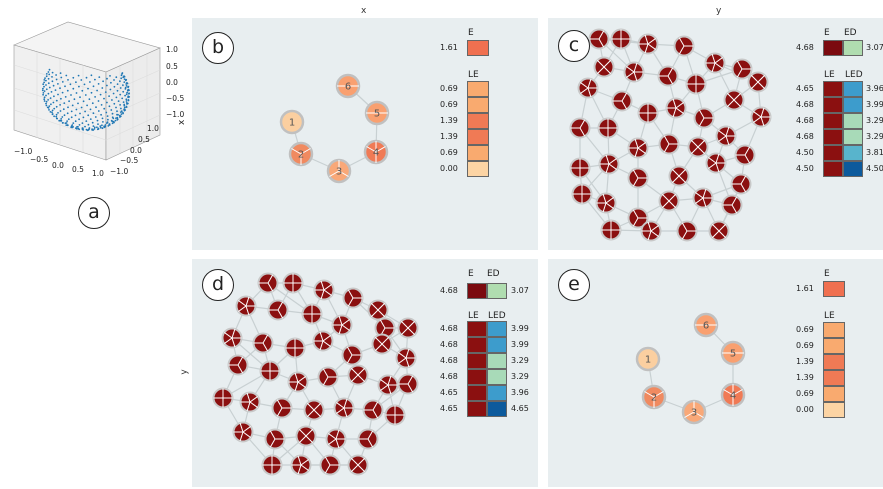  I want to click on panel-label-d: d, so click(218, 285).